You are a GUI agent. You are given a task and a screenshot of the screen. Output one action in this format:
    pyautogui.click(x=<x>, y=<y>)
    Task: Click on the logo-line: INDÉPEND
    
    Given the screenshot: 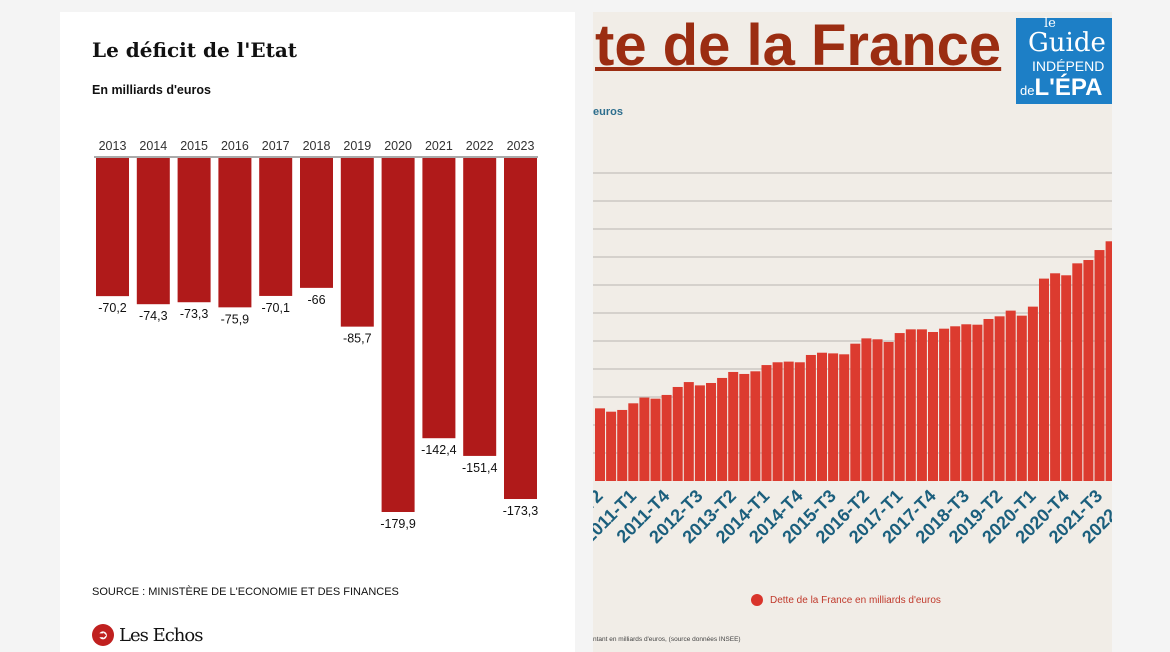 What is the action you would take?
    pyautogui.click(x=1068, y=66)
    